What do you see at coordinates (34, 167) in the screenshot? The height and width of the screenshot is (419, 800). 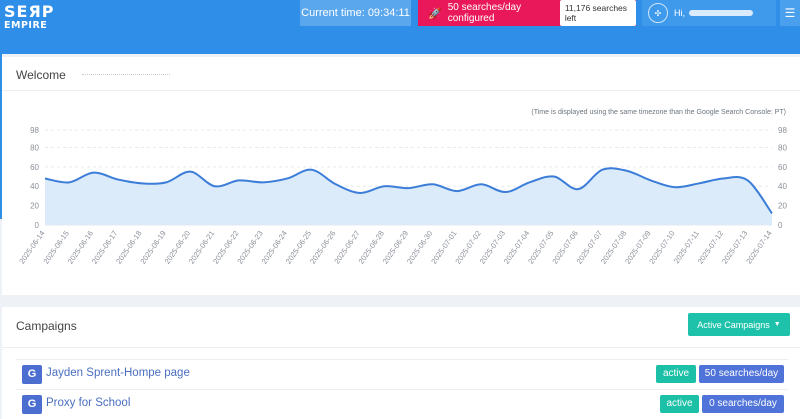 I see `y-tick-label-left: 60` at bounding box center [34, 167].